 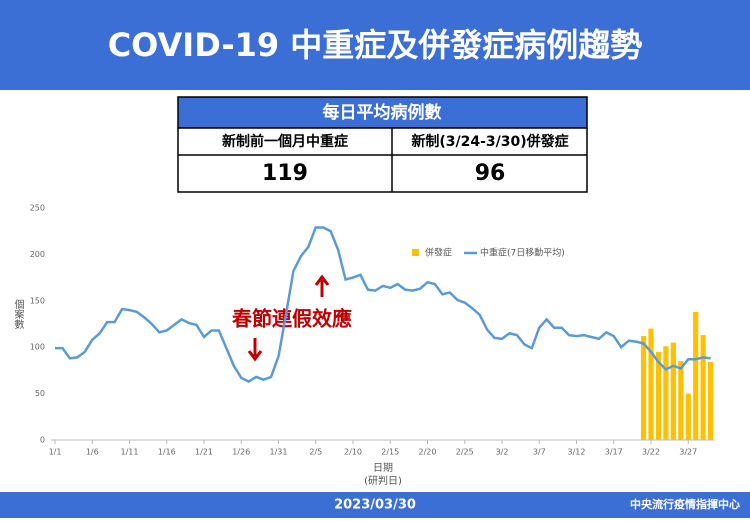 What do you see at coordinates (279, 452) in the screenshot?
I see `x-tick-label: 1/31` at bounding box center [279, 452].